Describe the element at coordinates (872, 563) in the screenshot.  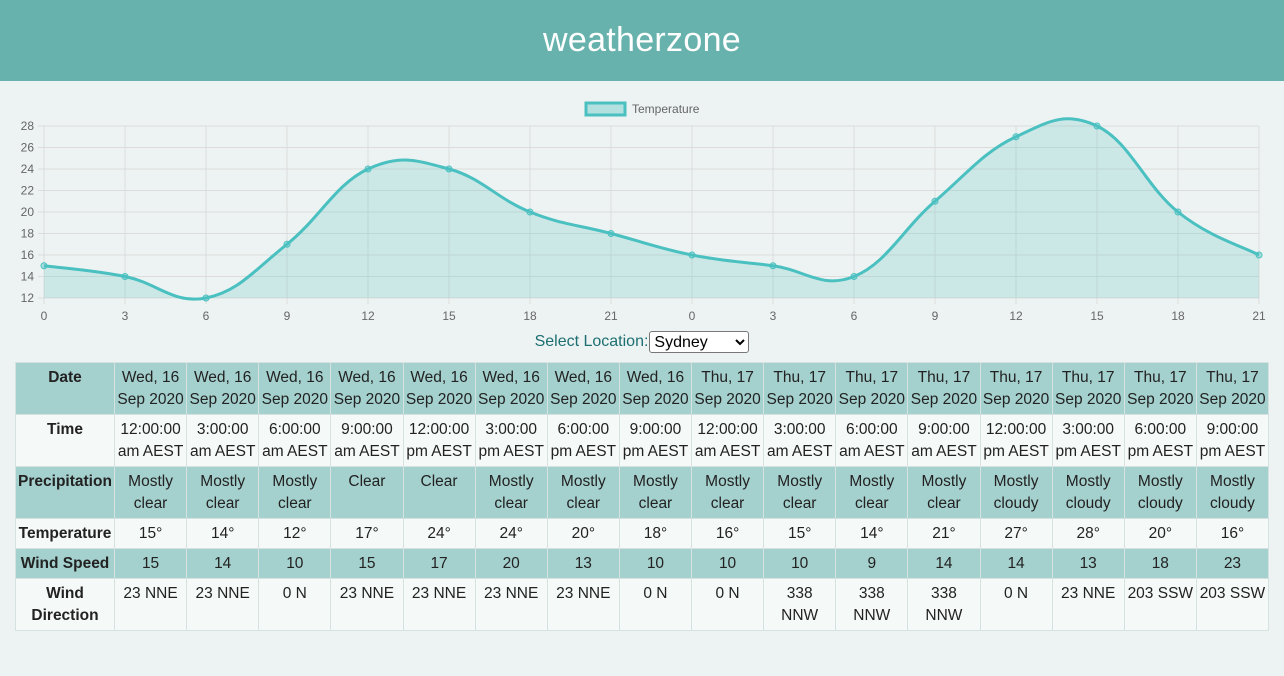
I see `table-cell: 9` at that location.